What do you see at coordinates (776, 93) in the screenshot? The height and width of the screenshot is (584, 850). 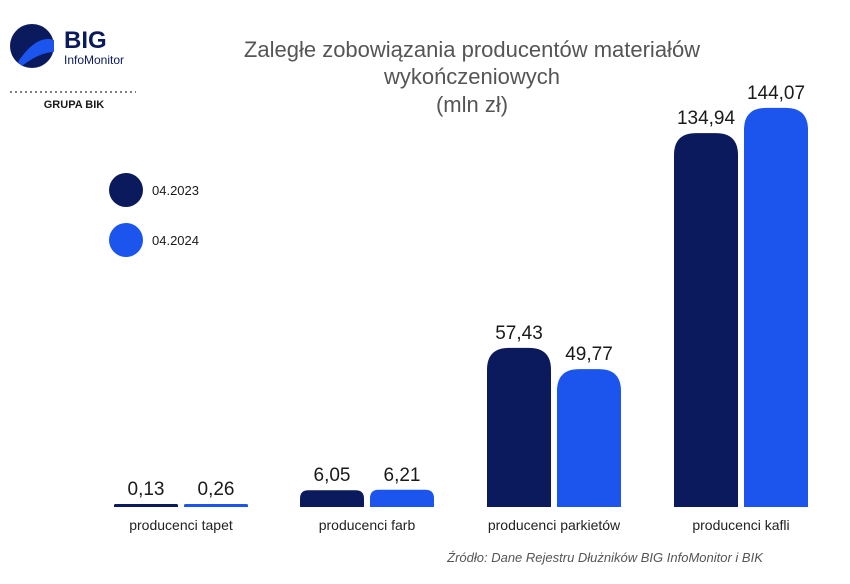 I see `data-label: 144,07` at bounding box center [776, 93].